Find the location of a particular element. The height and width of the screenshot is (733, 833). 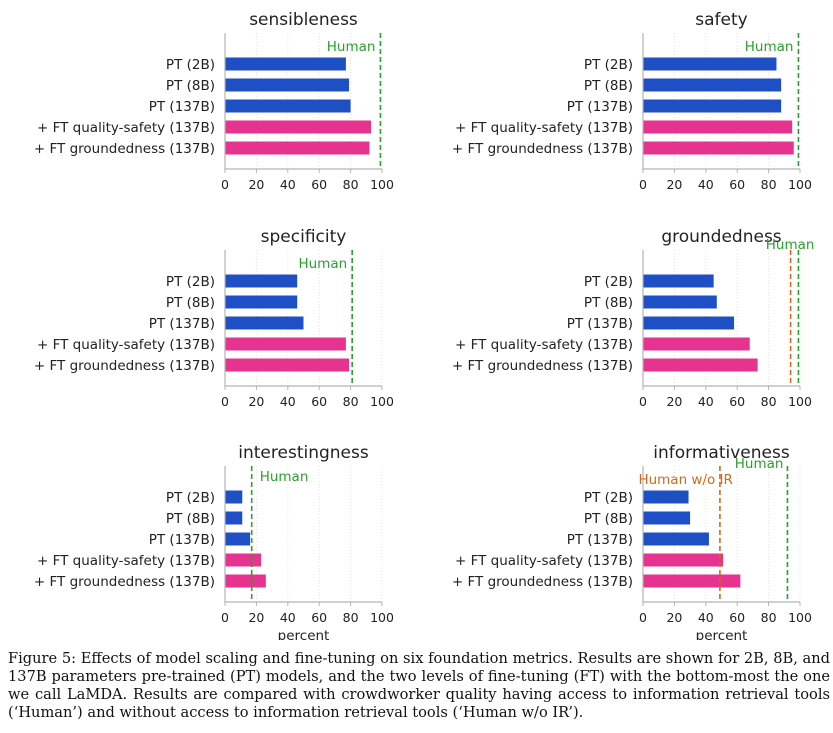

chart-title: specificity is located at coordinates (304, 237).